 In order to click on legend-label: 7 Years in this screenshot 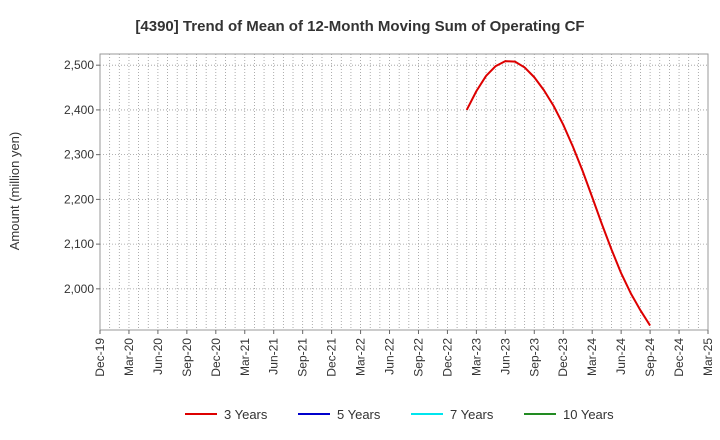, I will do `click(472, 414)`.